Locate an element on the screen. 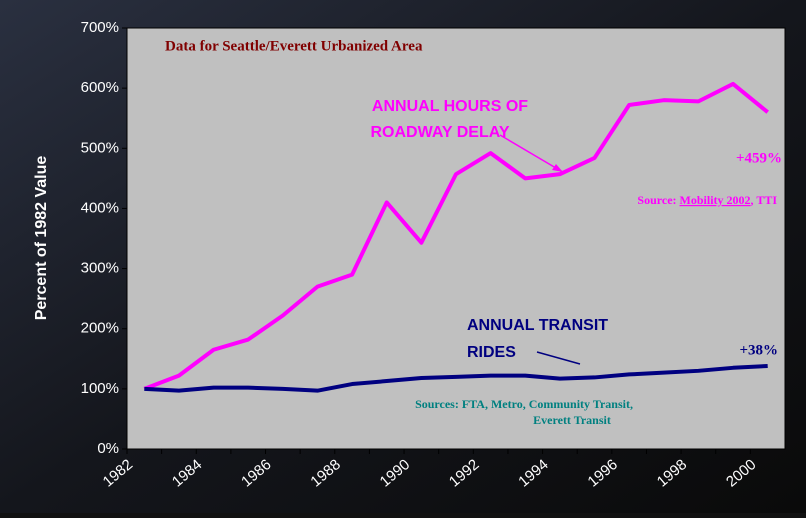 The image size is (806, 518). annotation: RIDES is located at coordinates (491, 352).